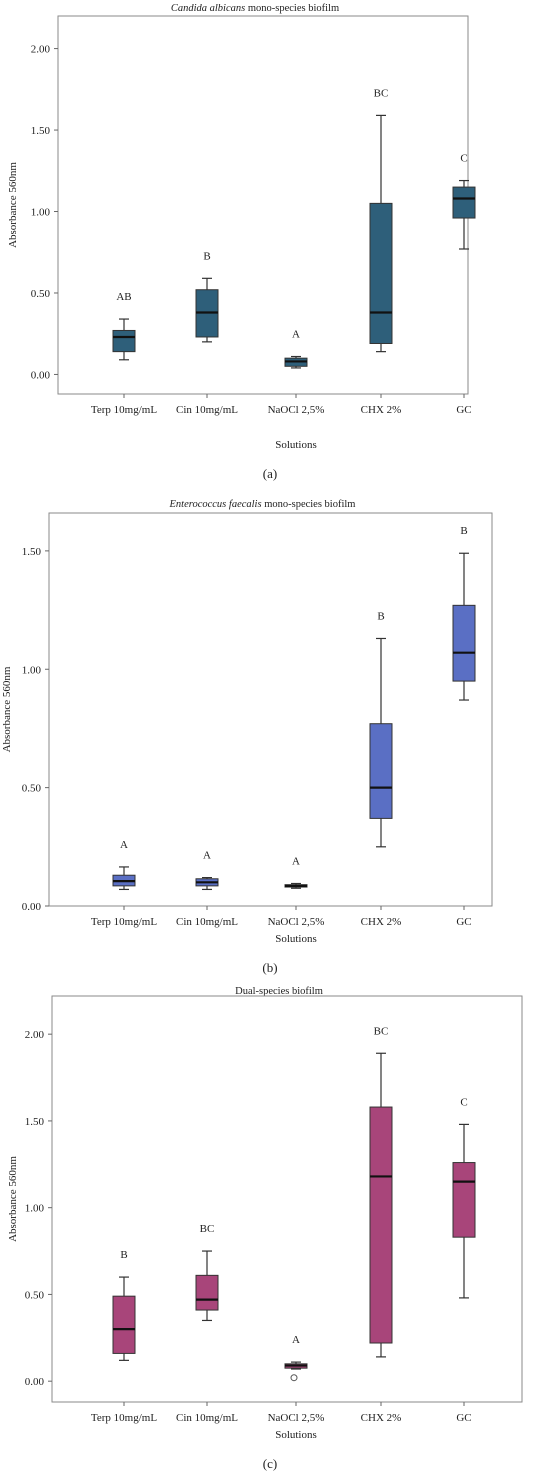  I want to click on outlier-point, so click(294, 1378).